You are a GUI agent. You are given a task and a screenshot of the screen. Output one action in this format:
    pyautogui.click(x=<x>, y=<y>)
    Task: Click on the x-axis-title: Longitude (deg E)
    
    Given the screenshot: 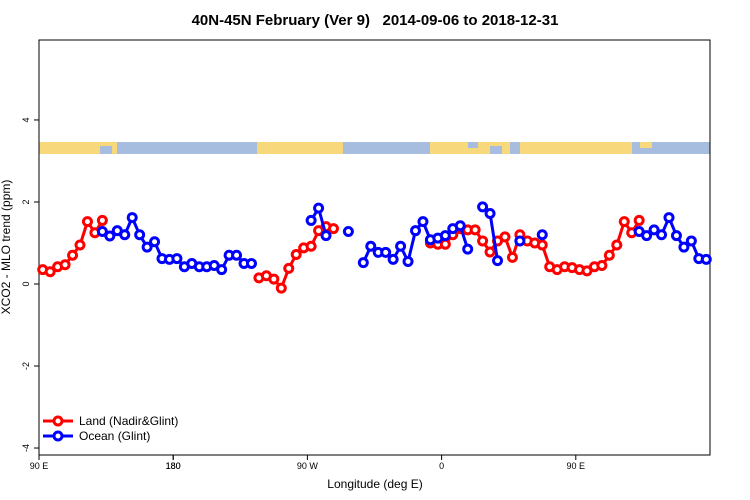 What is the action you would take?
    pyautogui.click(x=374, y=484)
    